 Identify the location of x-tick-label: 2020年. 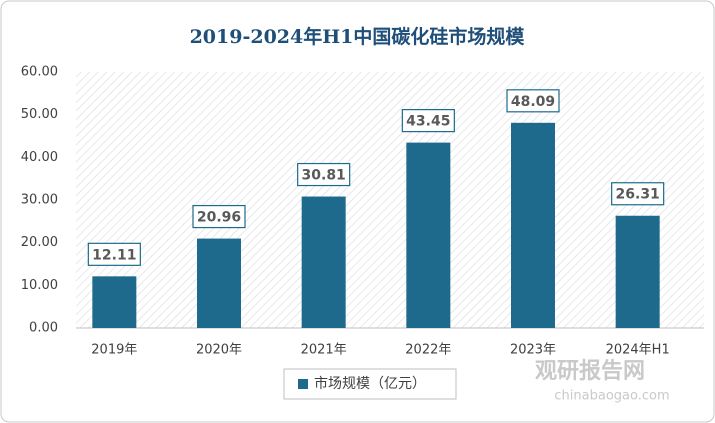
(219, 350).